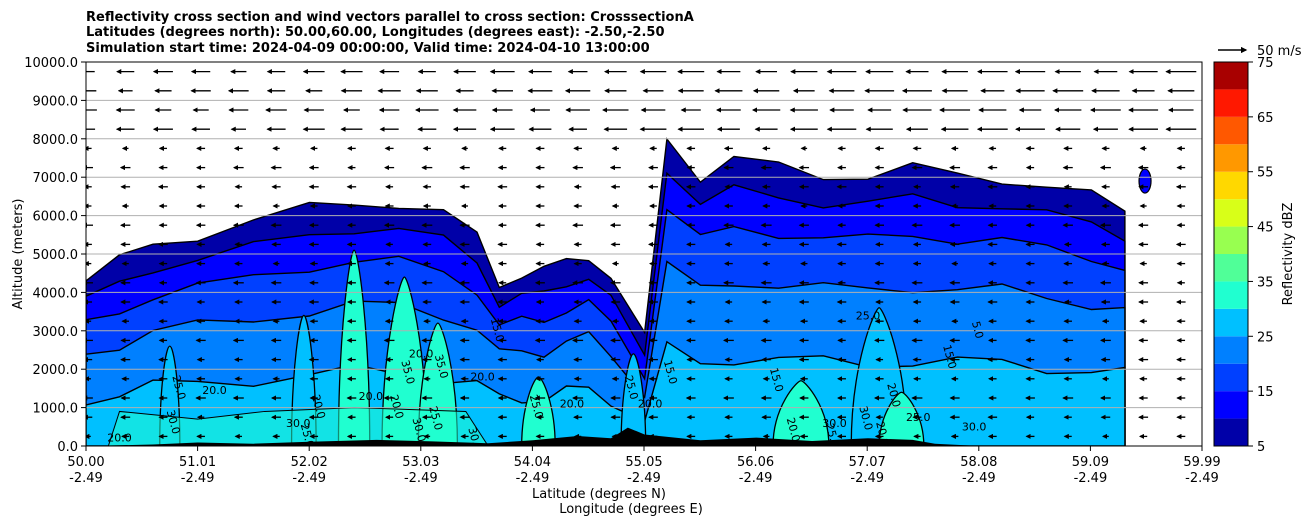 Image resolution: width=1304 pixels, height=526 pixels. I want to click on x-tick-label-lat-10: 59.99, so click(1201, 462).